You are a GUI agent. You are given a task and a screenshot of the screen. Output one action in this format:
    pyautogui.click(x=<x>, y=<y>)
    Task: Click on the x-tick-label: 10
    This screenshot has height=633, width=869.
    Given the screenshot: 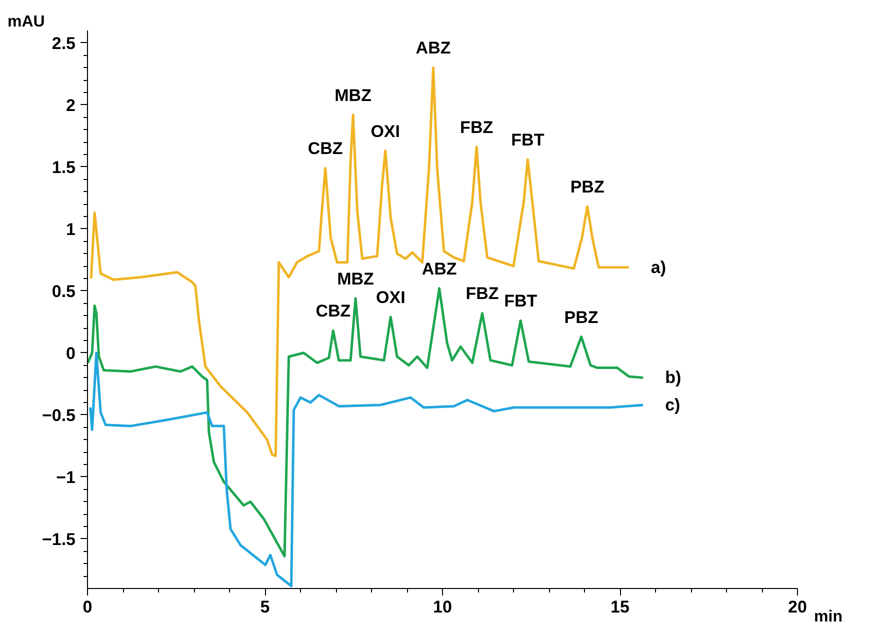 What is the action you would take?
    pyautogui.click(x=442, y=607)
    